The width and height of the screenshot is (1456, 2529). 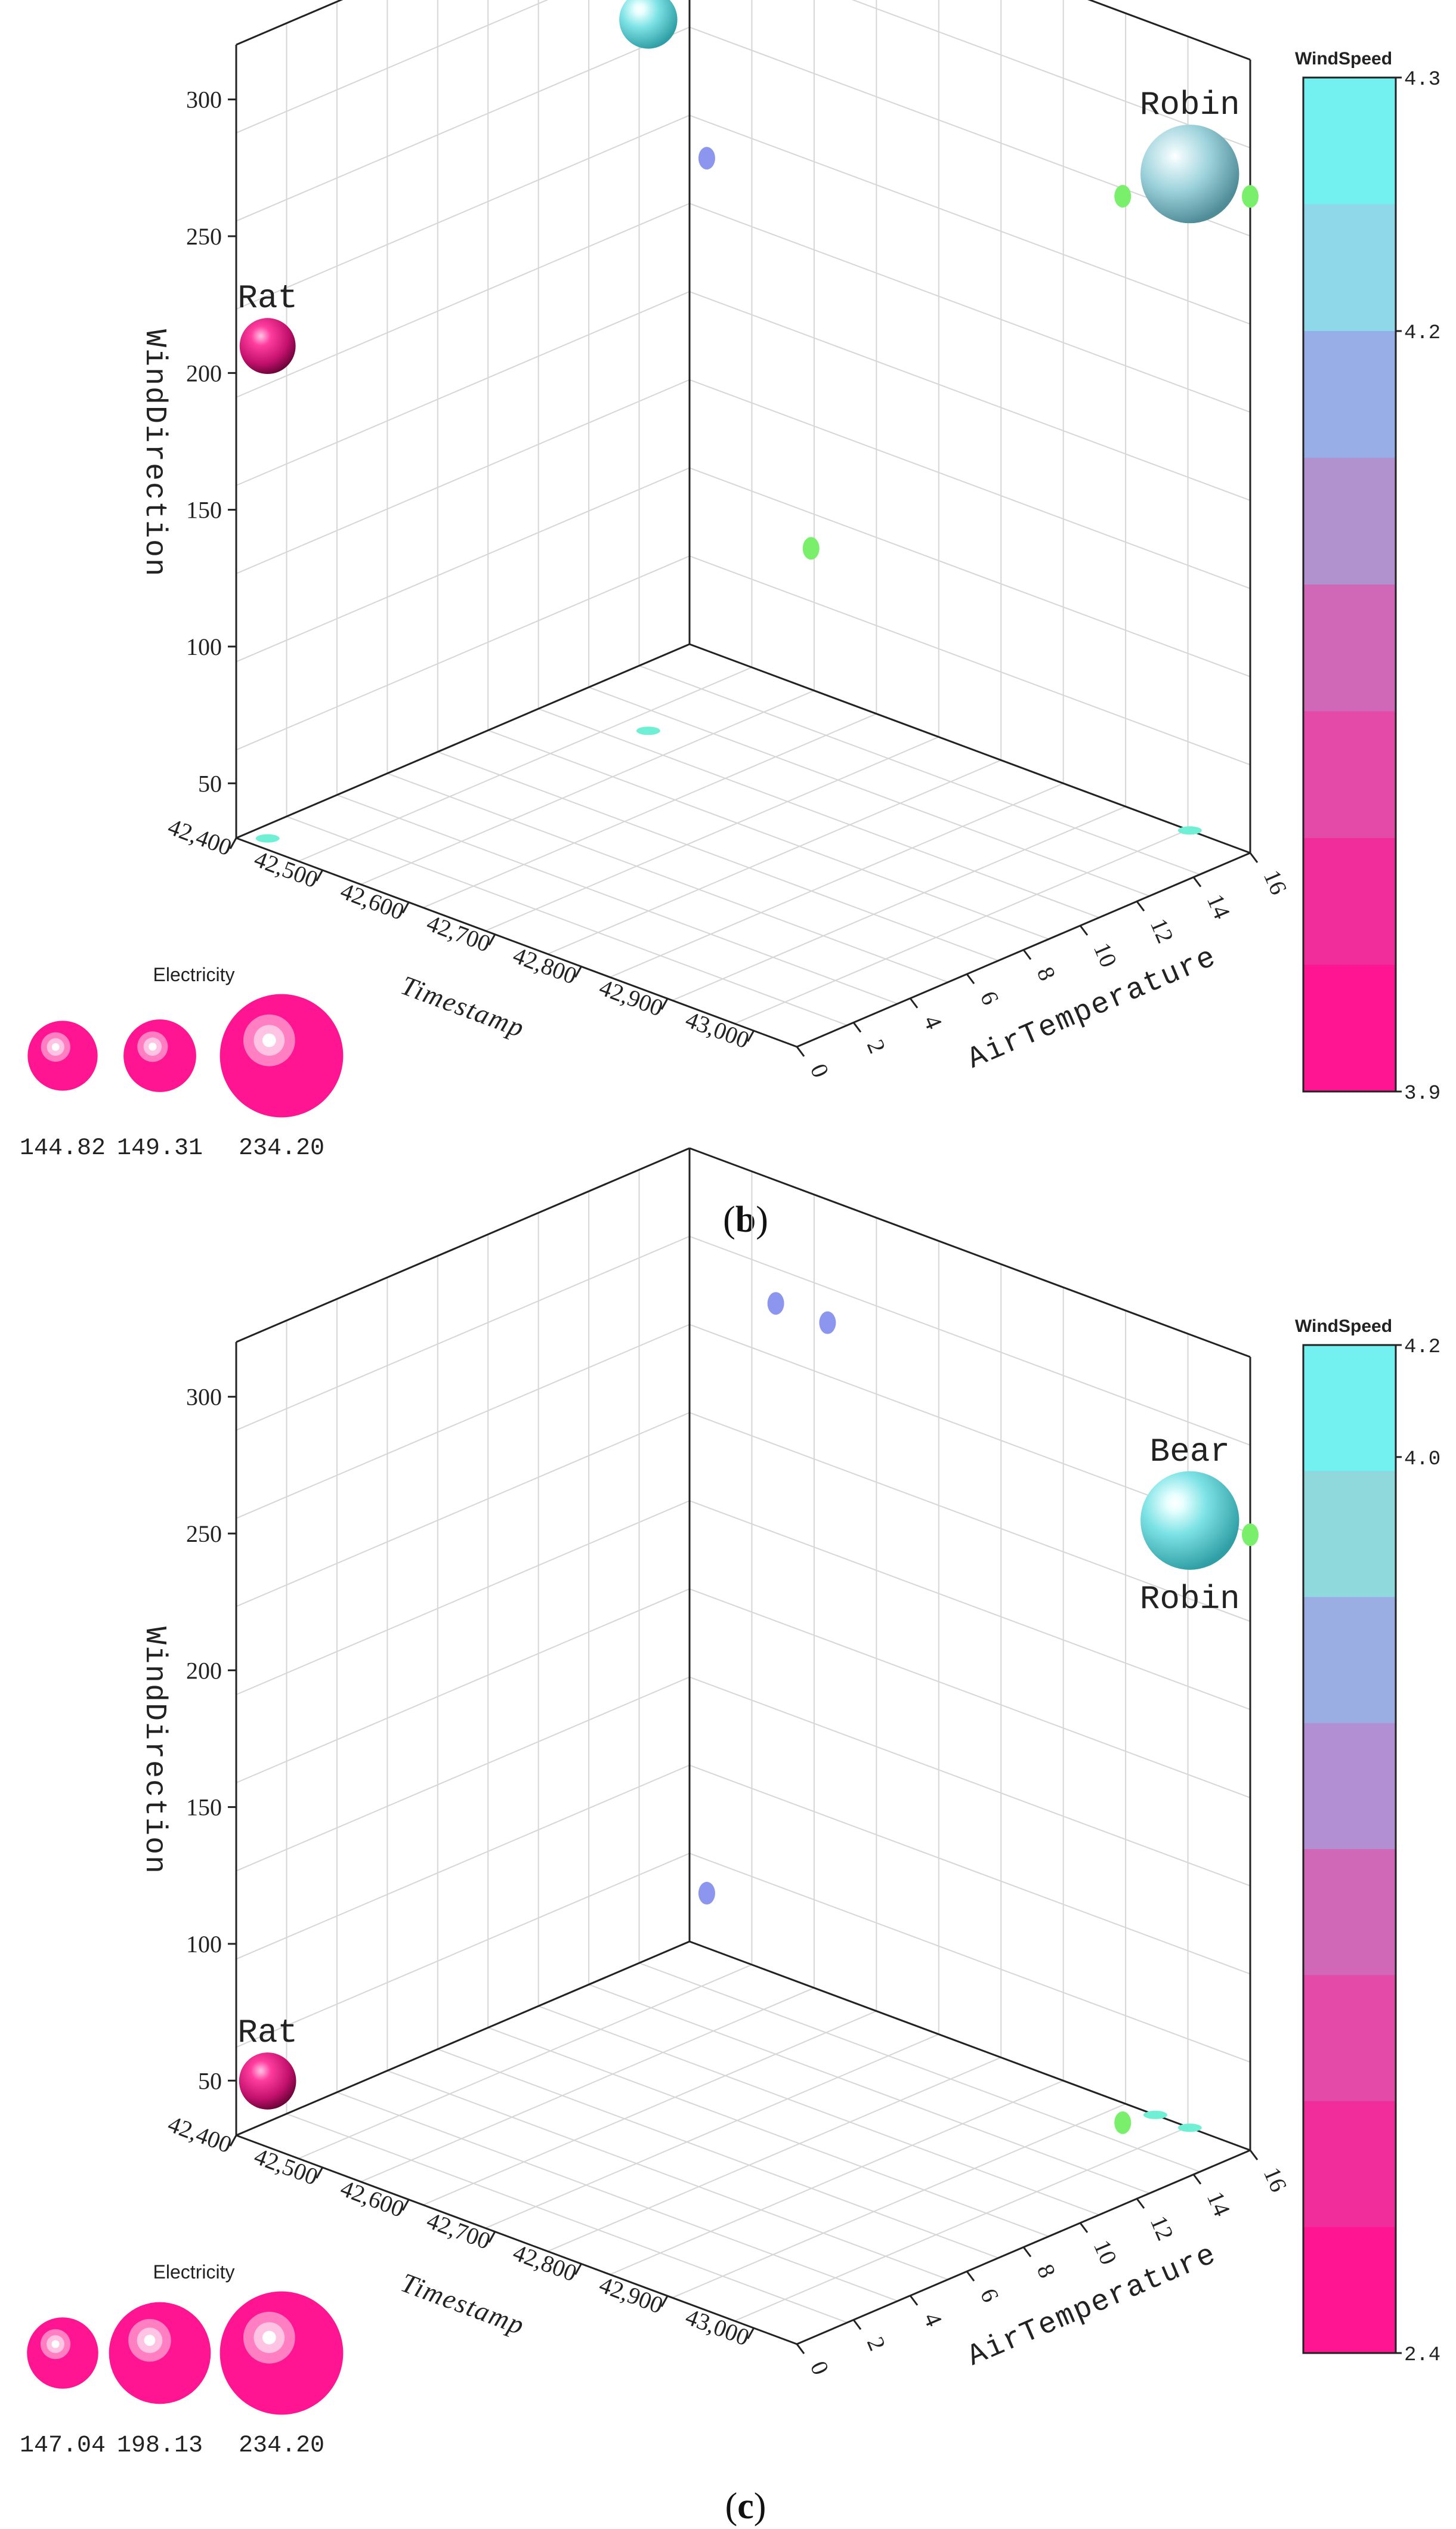 I want to click on y-tick-label: 8, so click(x=1046, y=974).